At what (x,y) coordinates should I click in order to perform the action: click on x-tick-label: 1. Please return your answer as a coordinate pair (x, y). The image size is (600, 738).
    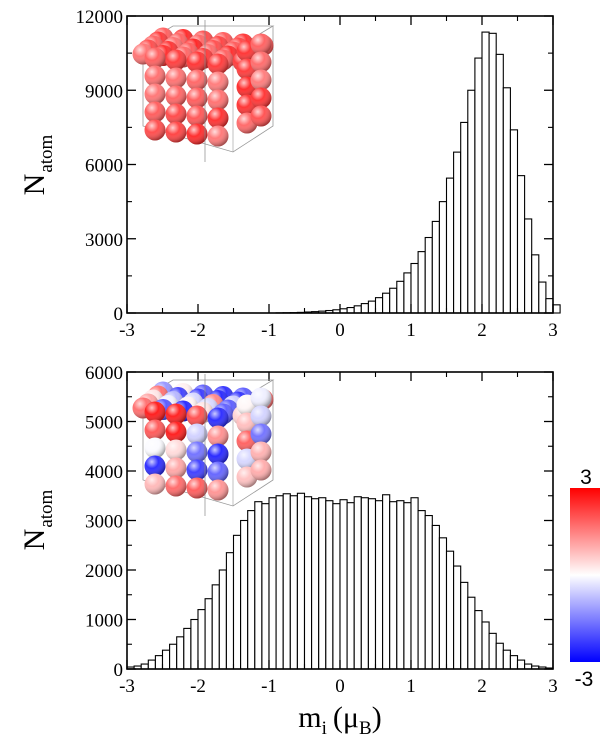
    Looking at the image, I should click on (411, 330).